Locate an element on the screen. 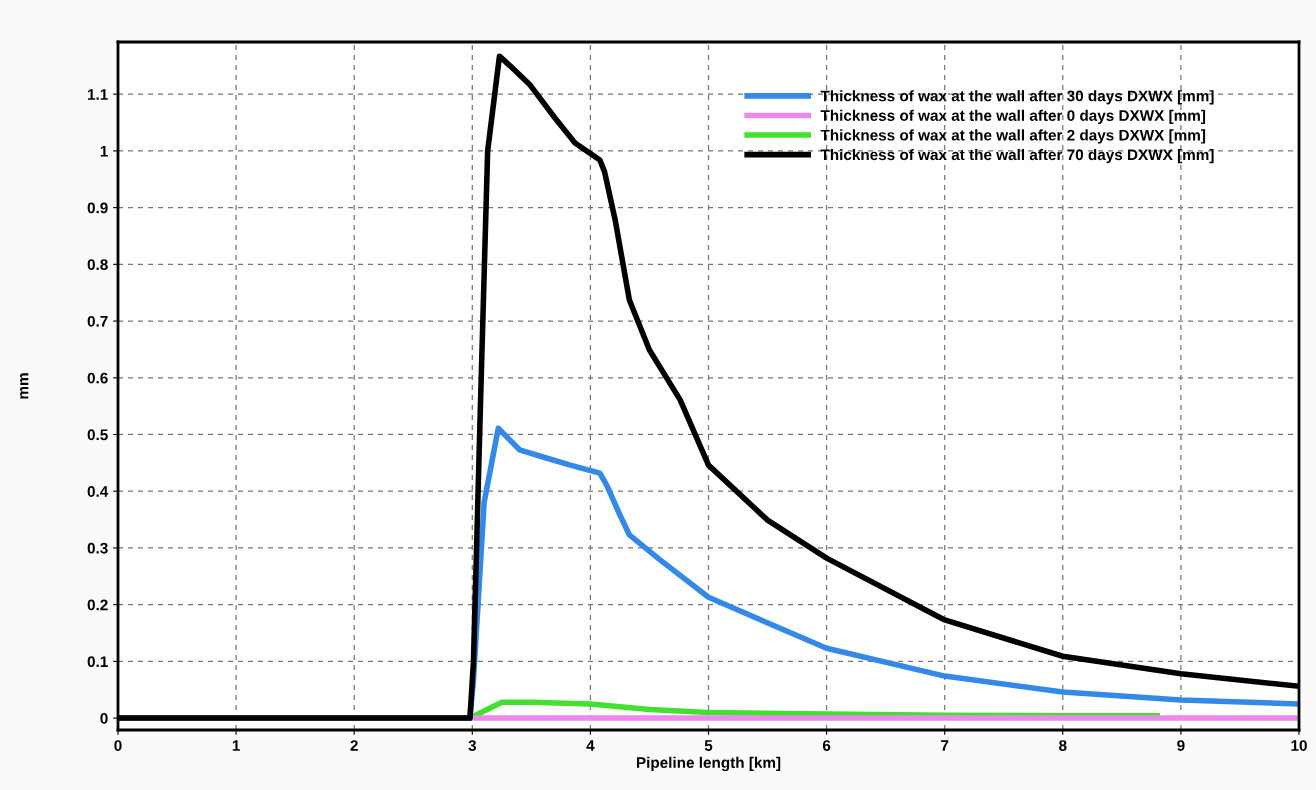  y-tick-label: 0.6 is located at coordinates (97, 378).